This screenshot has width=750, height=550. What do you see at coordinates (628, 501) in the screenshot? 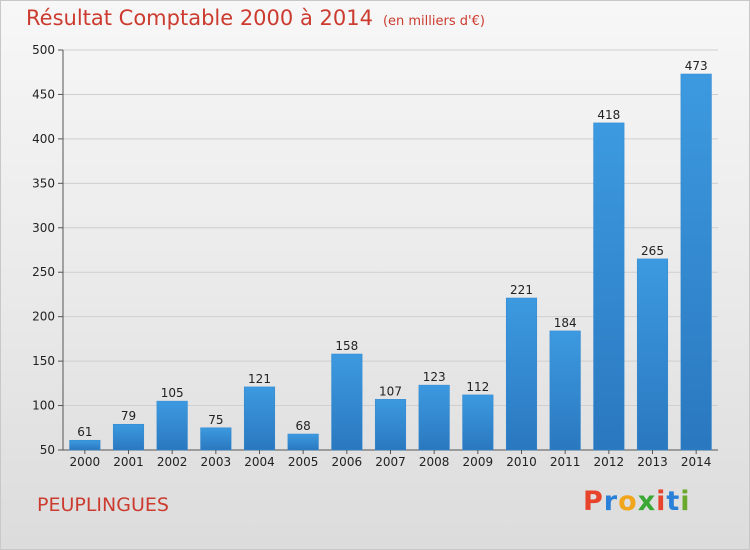
I see `logo-letter: o` at bounding box center [628, 501].